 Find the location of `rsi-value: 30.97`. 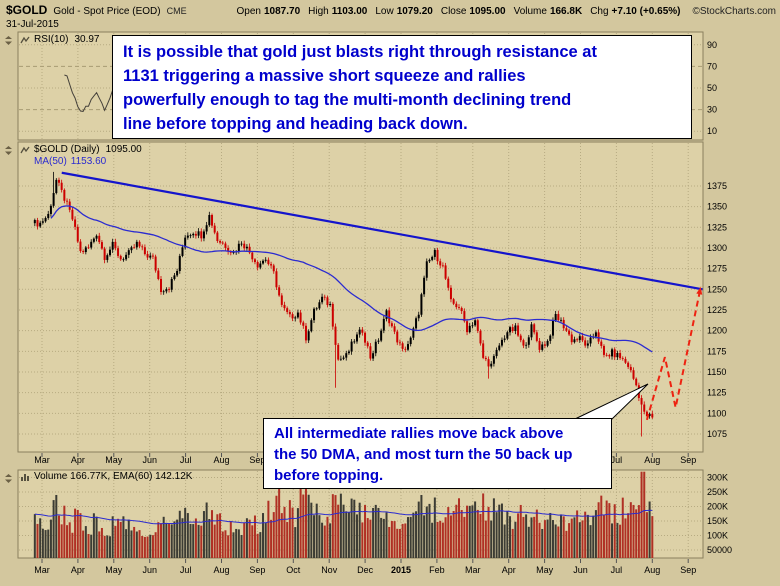

rsi-value: 30.97 is located at coordinates (87, 39).